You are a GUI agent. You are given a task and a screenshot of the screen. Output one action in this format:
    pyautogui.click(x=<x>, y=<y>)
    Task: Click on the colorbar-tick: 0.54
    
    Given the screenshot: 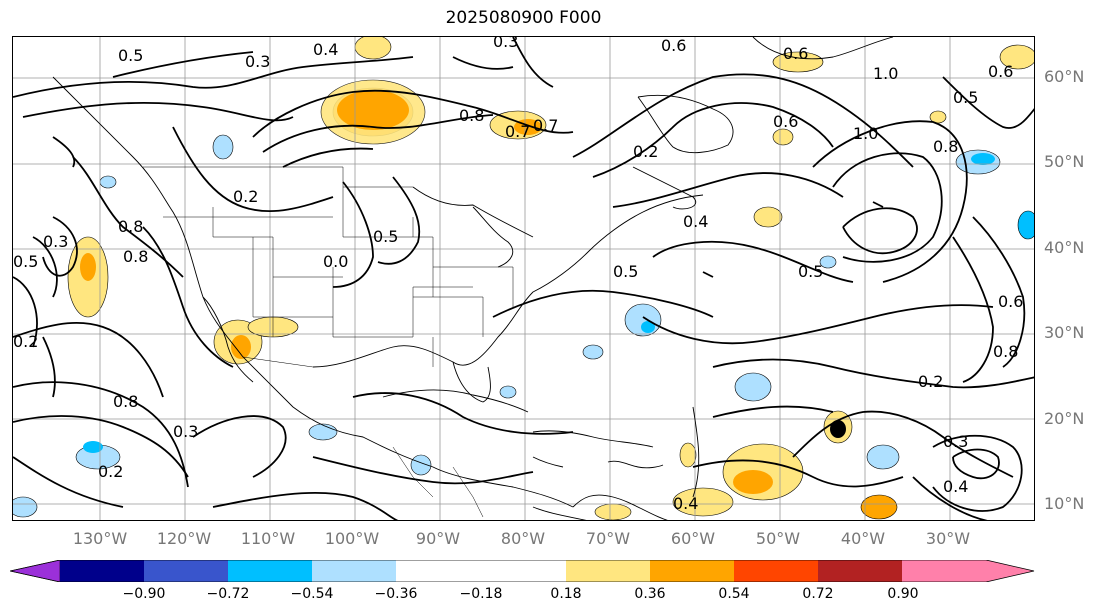 What is the action you would take?
    pyautogui.click(x=734, y=594)
    